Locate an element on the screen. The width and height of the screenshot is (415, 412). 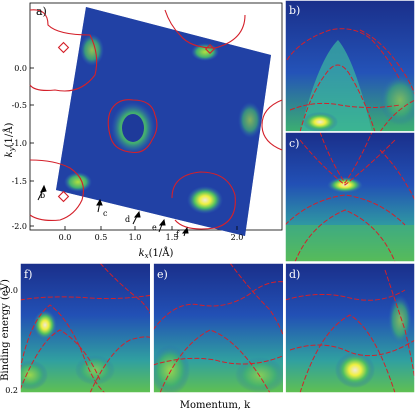
momentum-axis-label: Momentum, k is located at coordinates (215, 405).